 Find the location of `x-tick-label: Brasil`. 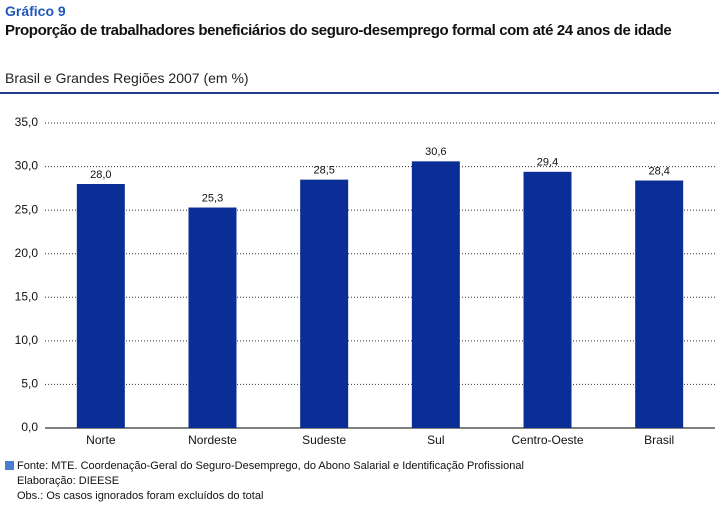

x-tick-label: Brasil is located at coordinates (659, 440).